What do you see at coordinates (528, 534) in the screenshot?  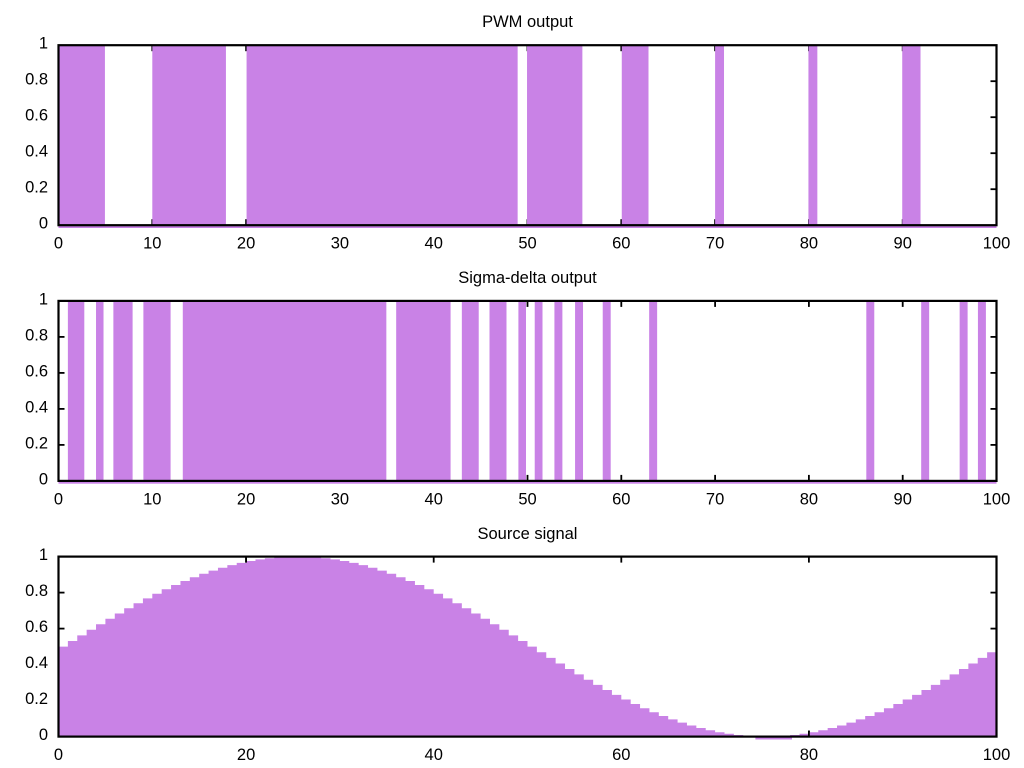 I see `svg-text: Source signal` at bounding box center [528, 534].